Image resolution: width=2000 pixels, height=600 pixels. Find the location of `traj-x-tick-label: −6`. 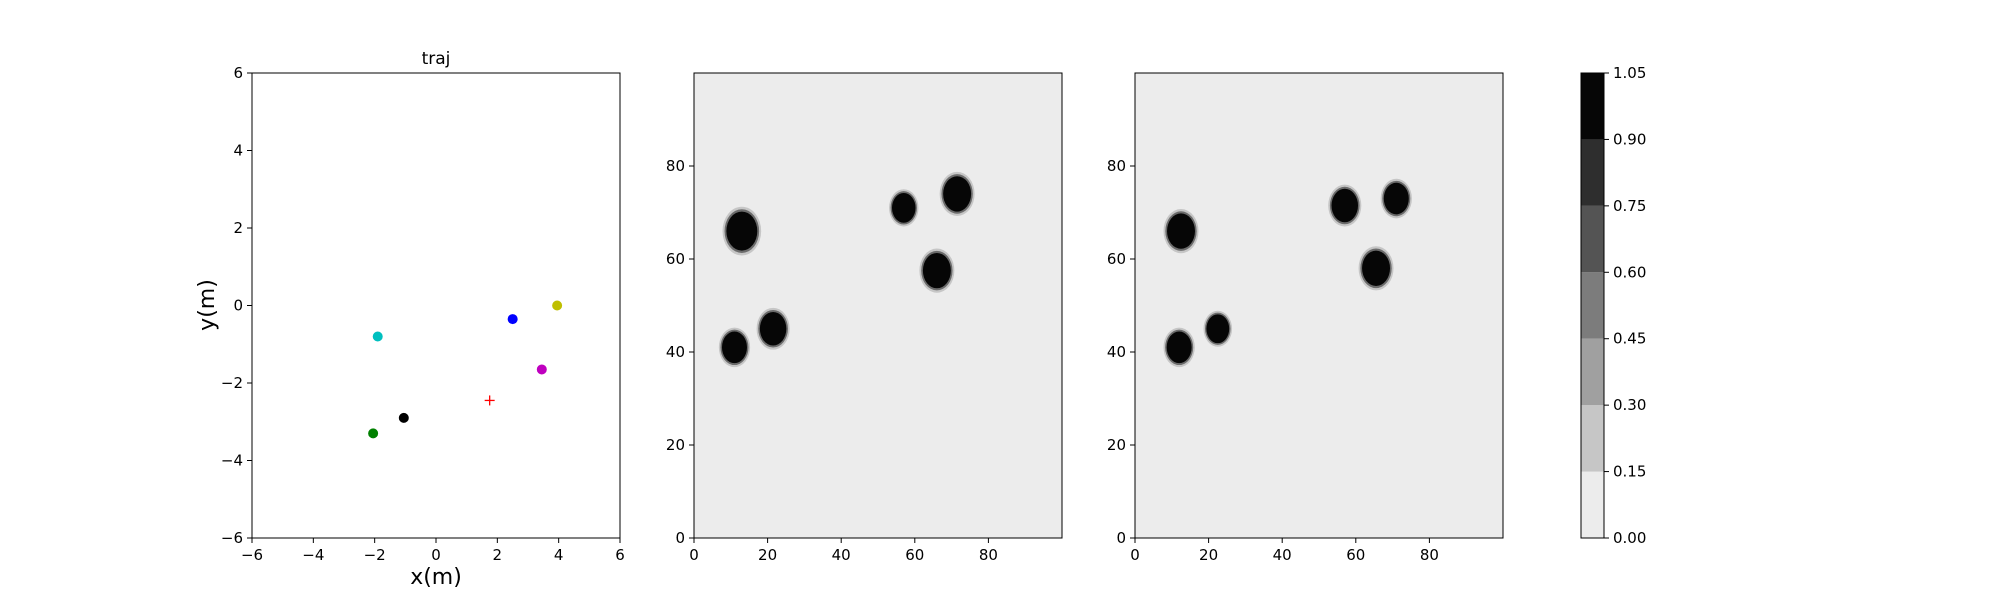

traj-x-tick-label: −6 is located at coordinates (252, 555).